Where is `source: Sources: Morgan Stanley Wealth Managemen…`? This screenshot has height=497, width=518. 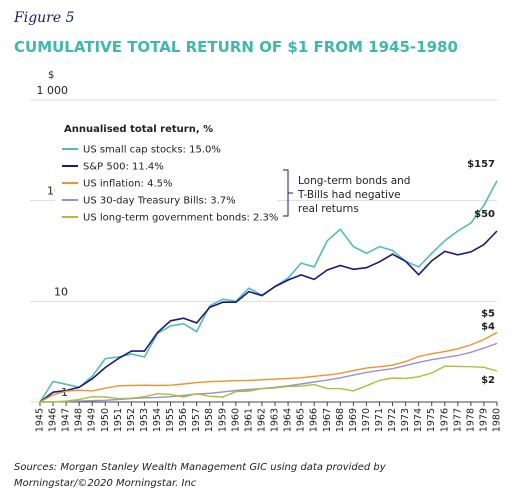
source: Sources: Morgan Stanley Wealth Managemen… is located at coordinates (200, 467).